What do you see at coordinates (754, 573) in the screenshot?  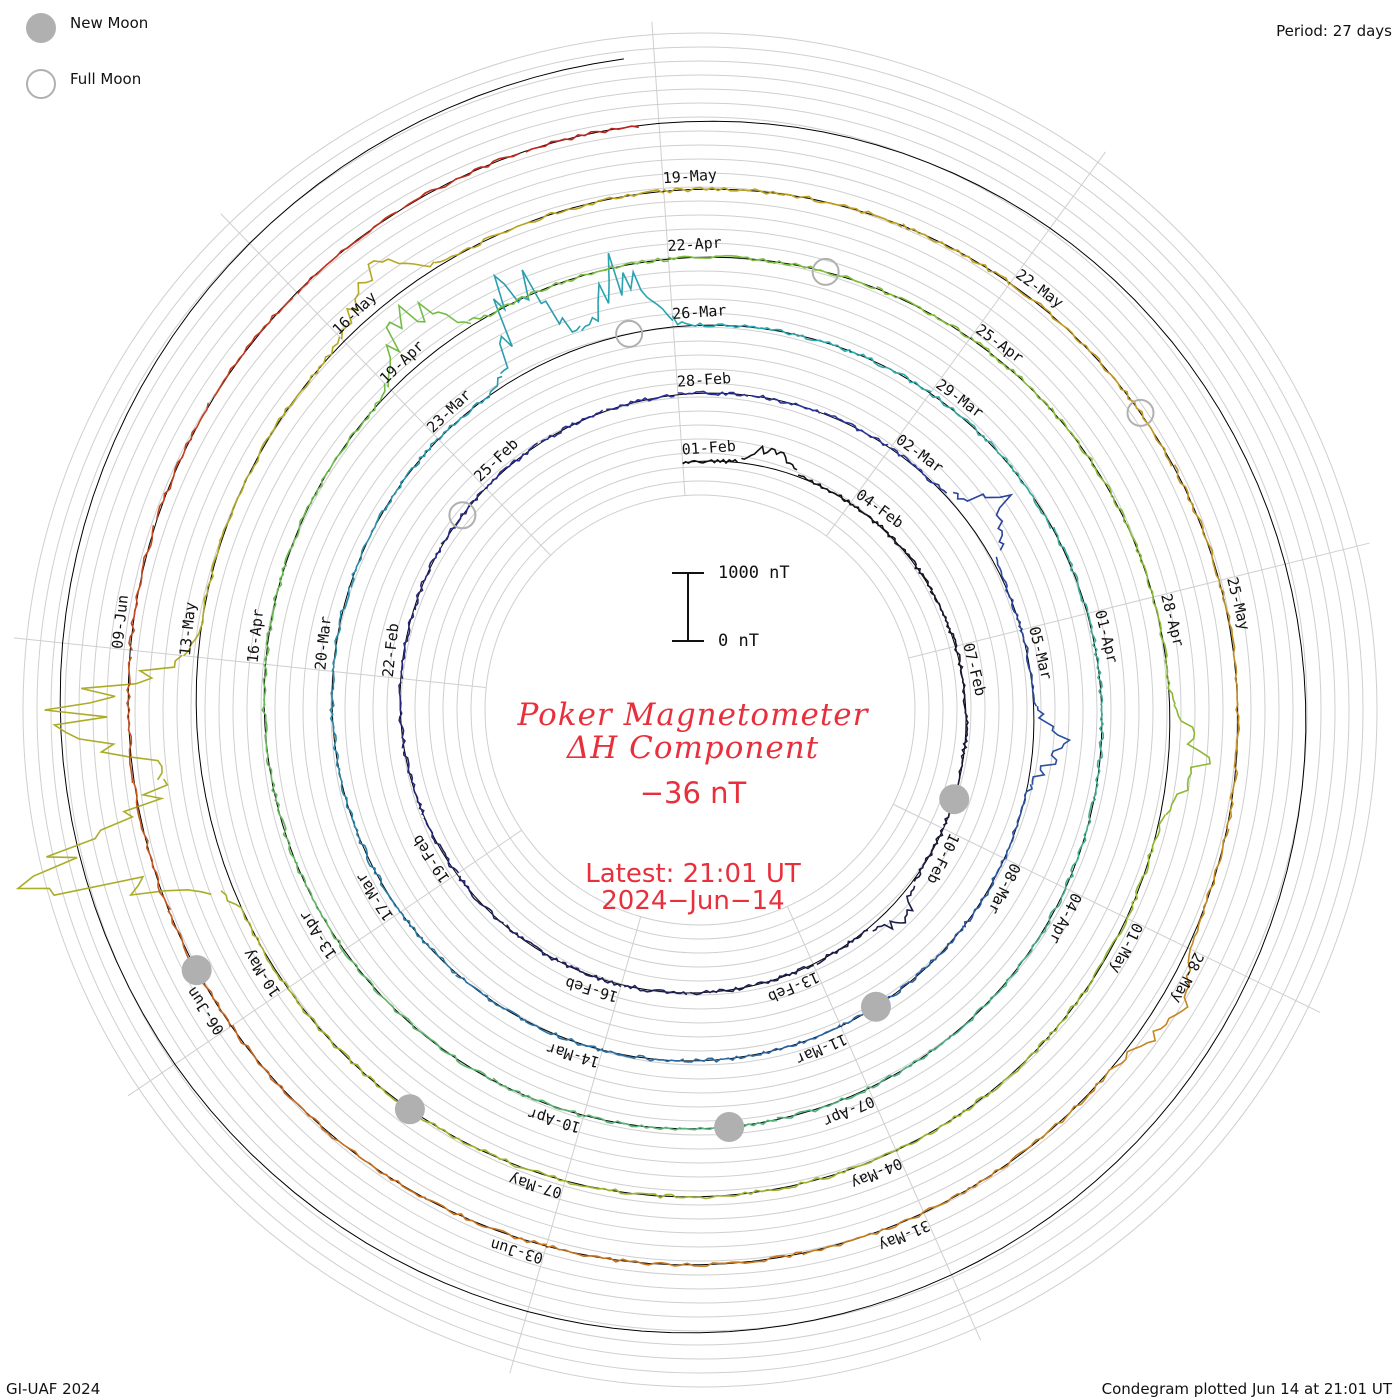 I see `scale-top-label: 1000 nT` at bounding box center [754, 573].